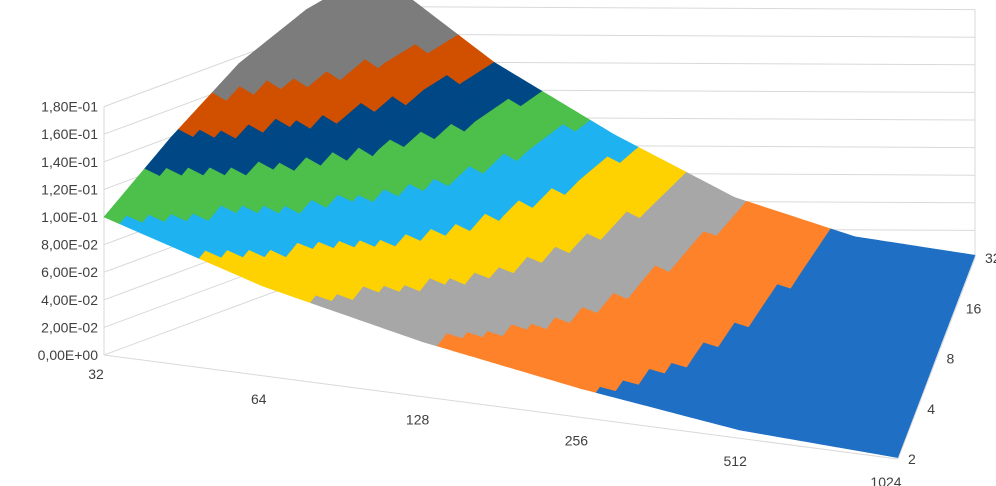  What do you see at coordinates (69, 300) in the screenshot?
I see `z-tick-label: 4,00E-02` at bounding box center [69, 300].